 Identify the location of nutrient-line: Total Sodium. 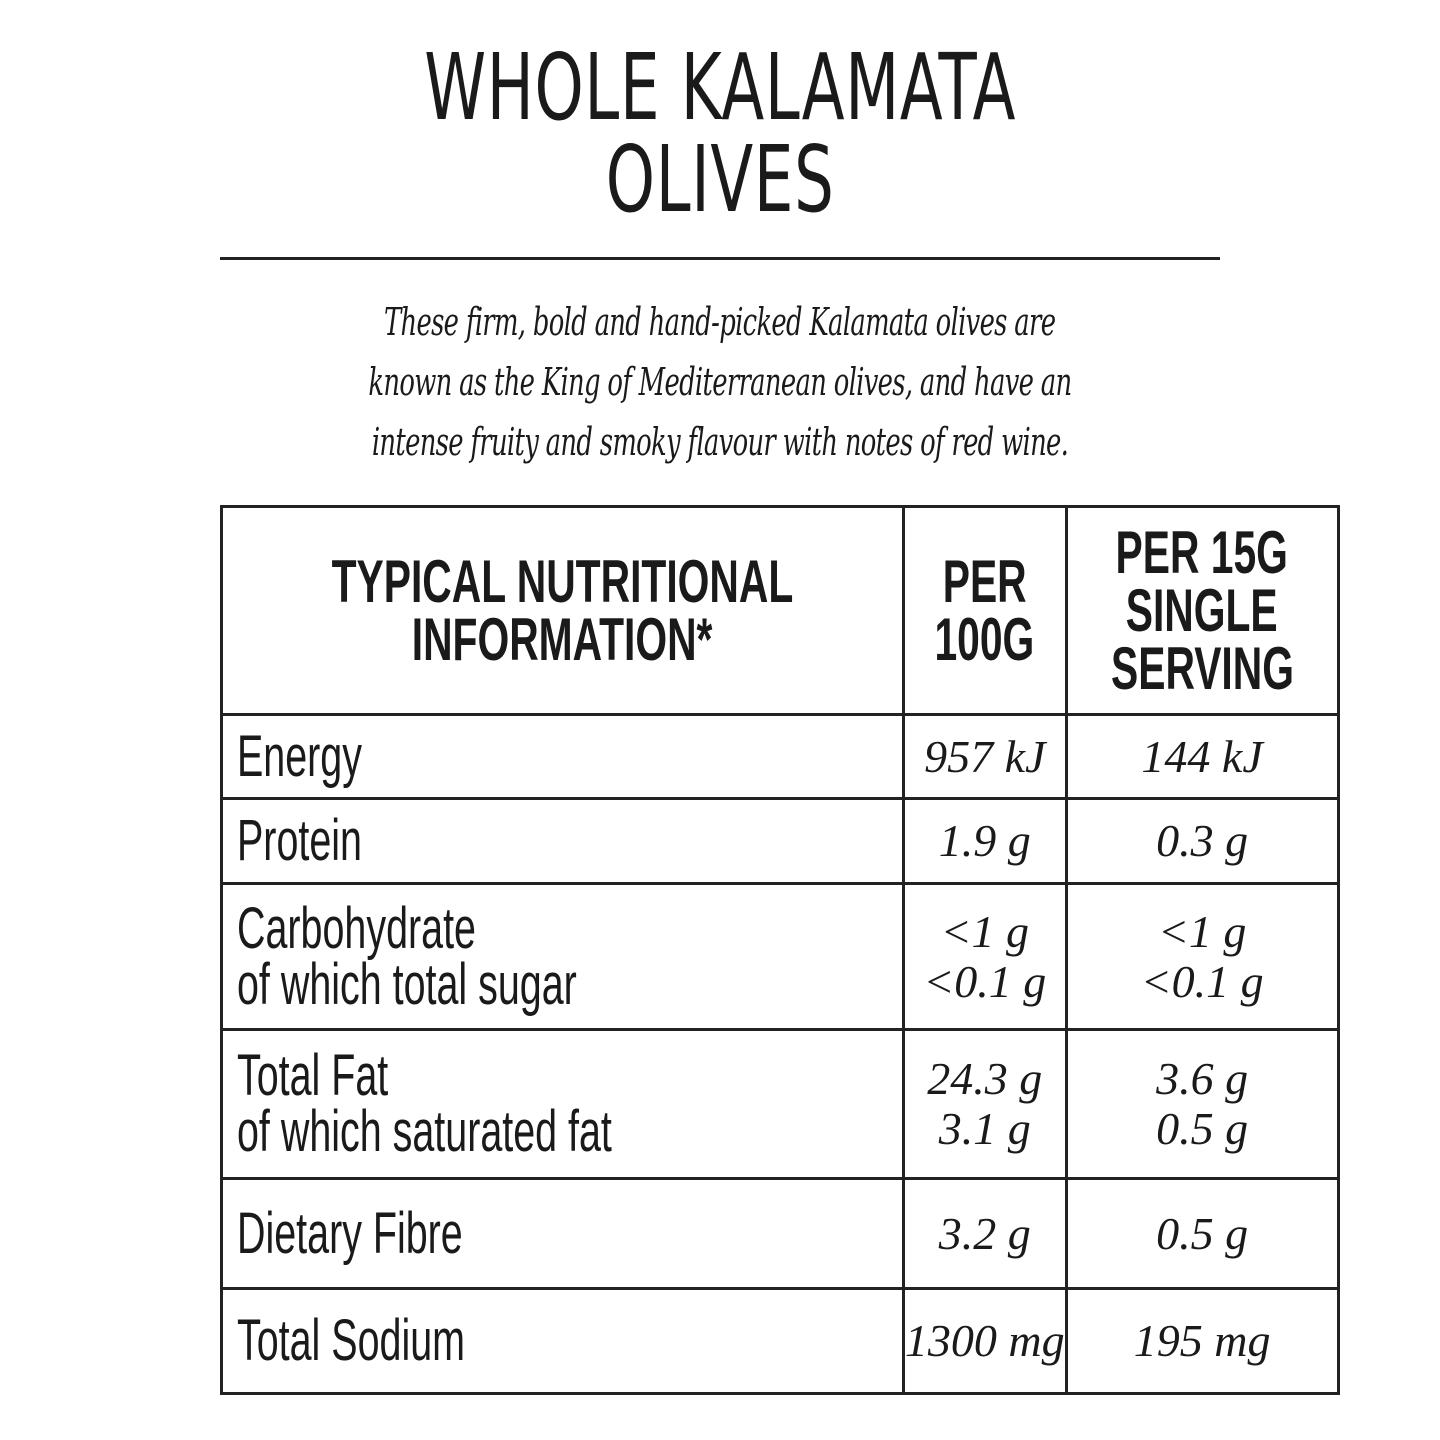
(569, 1340).